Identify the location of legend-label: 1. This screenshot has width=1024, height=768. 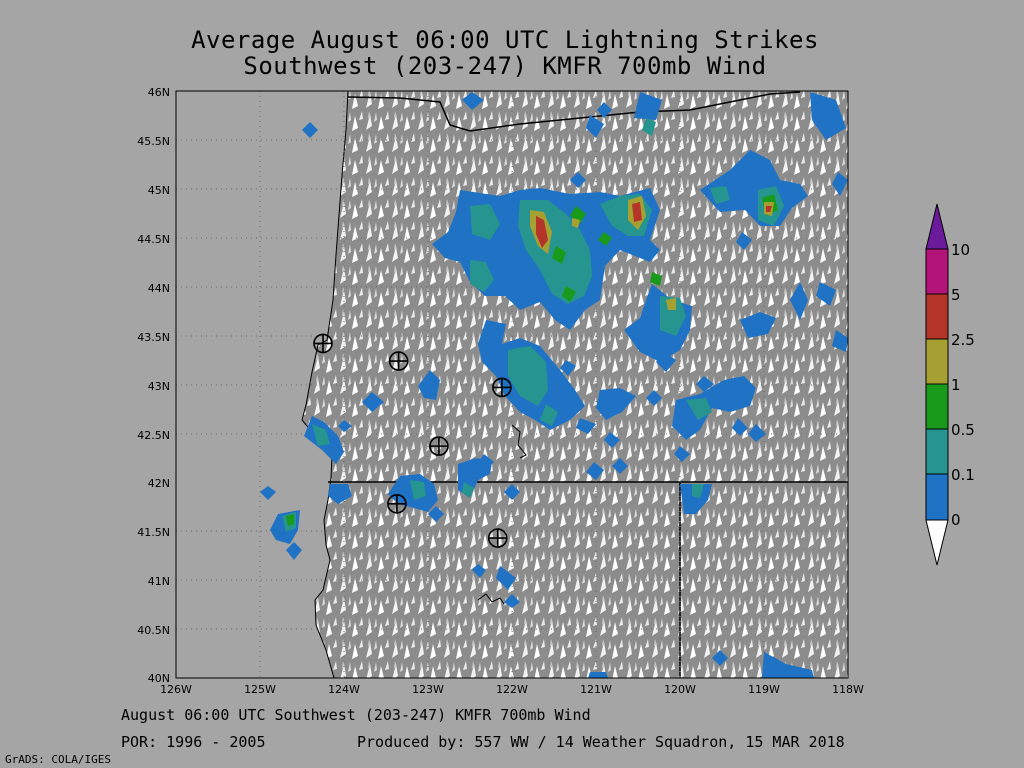
(956, 385).